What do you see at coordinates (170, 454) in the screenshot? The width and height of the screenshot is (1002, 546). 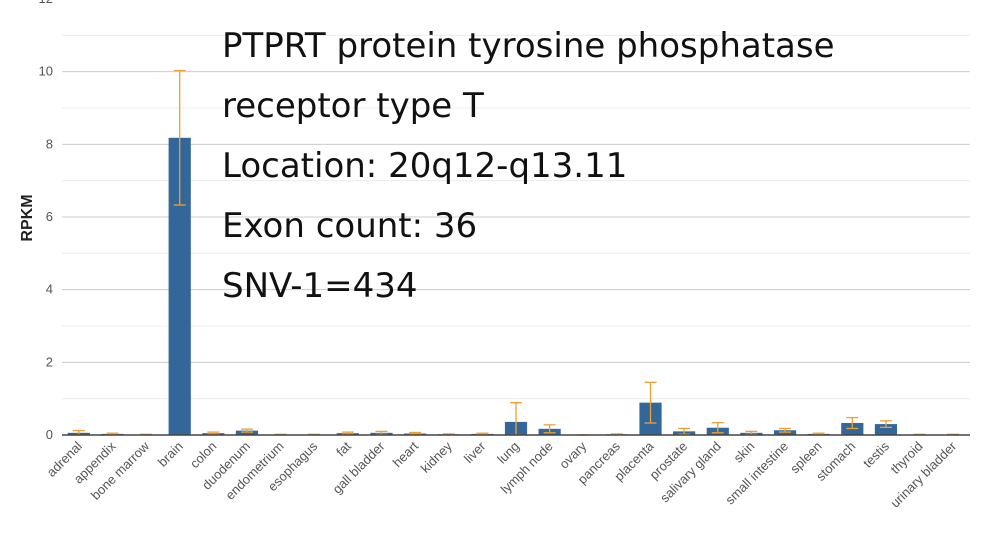 I see `x-tick-label: brain` at bounding box center [170, 454].